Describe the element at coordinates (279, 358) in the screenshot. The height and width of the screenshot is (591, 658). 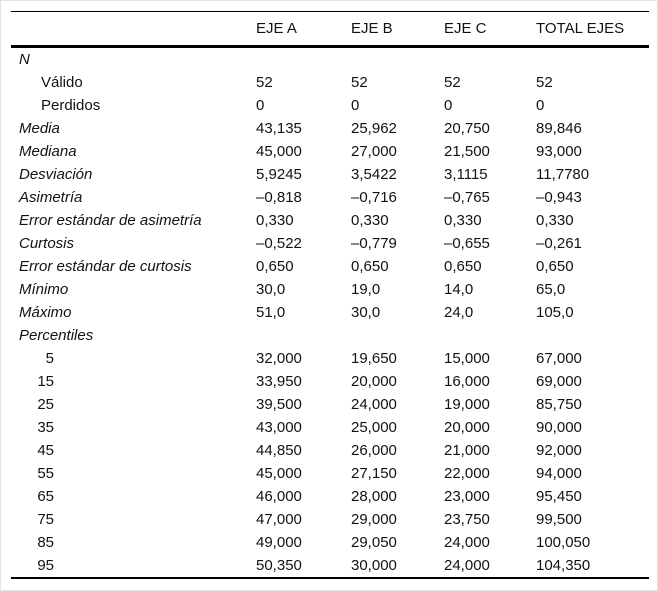
I see `cell-value-eje-a: 32,000` at that location.